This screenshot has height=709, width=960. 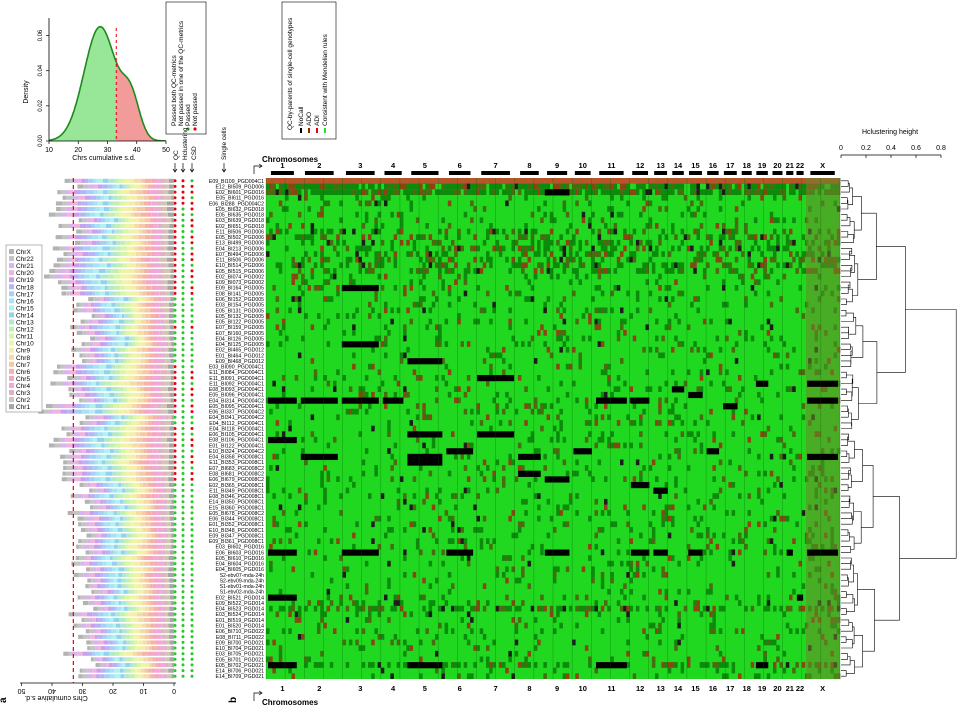 What do you see at coordinates (240, 632) in the screenshot?
I see `sample-label: E06_BI710_PGD022` at bounding box center [240, 632].